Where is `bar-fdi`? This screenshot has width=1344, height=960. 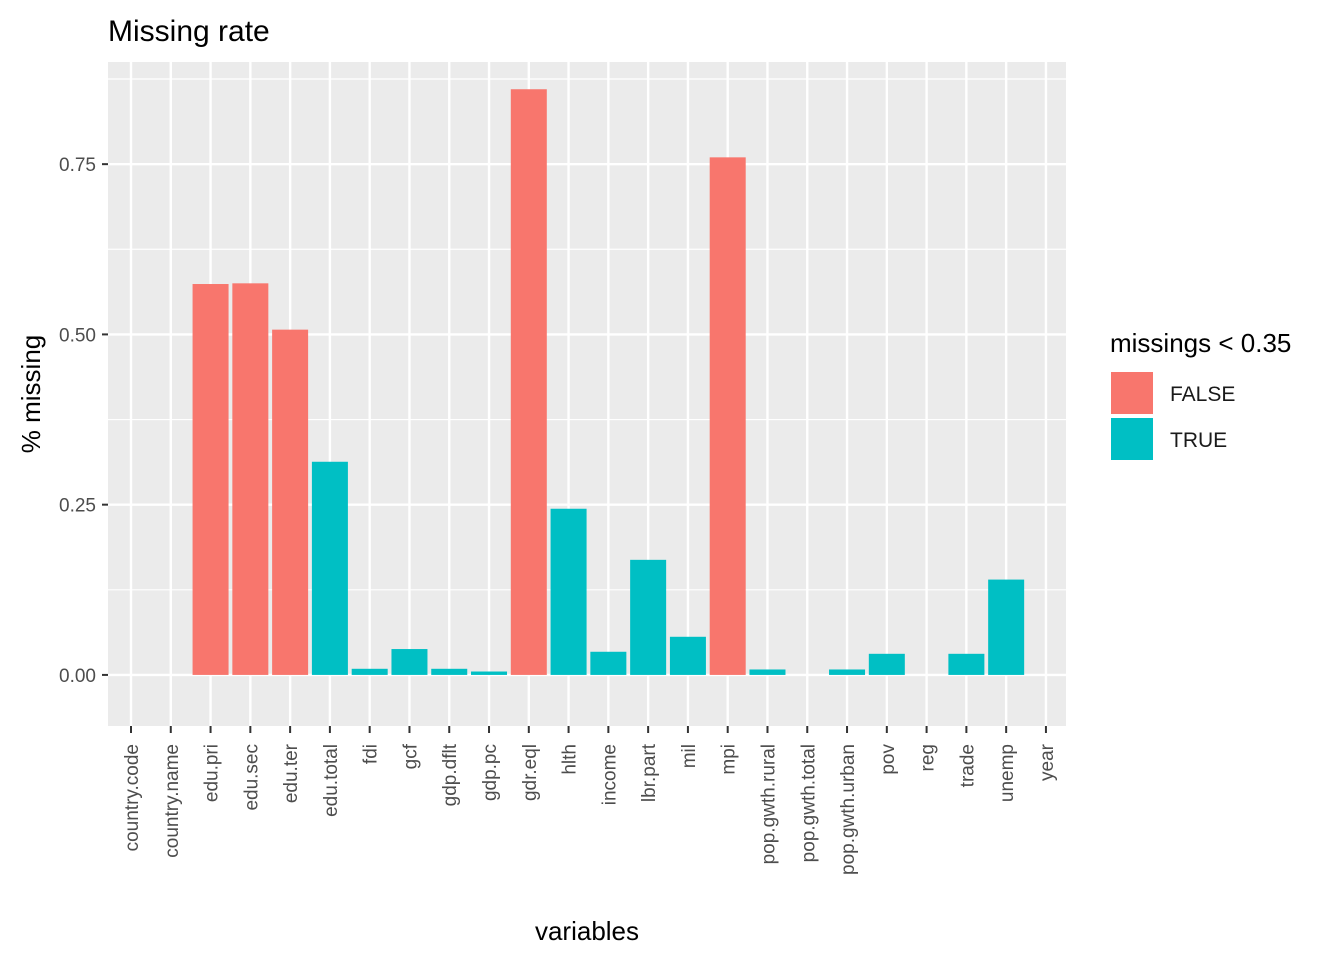 bar-fdi is located at coordinates (369, 671).